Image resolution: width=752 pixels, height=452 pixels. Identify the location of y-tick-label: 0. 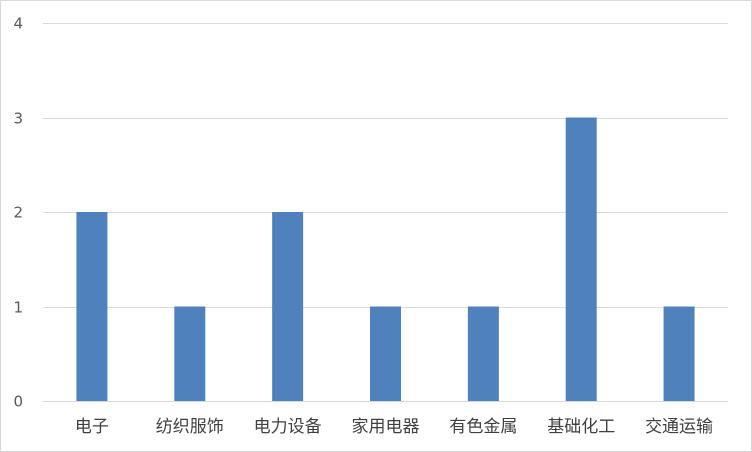
(18, 402).